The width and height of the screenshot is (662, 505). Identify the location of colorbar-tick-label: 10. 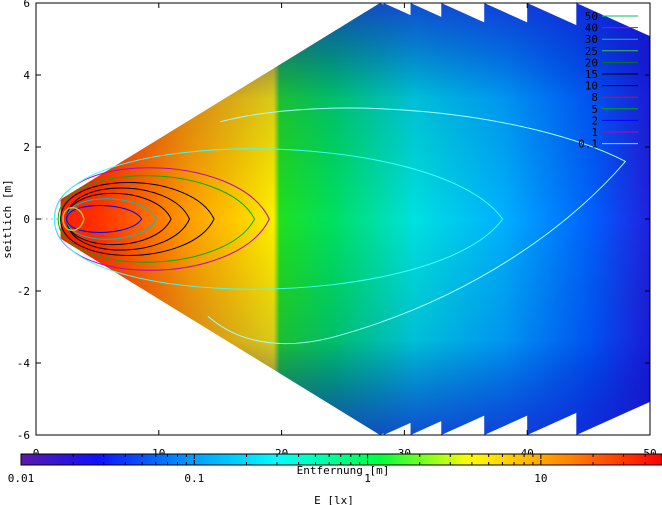
(540, 478).